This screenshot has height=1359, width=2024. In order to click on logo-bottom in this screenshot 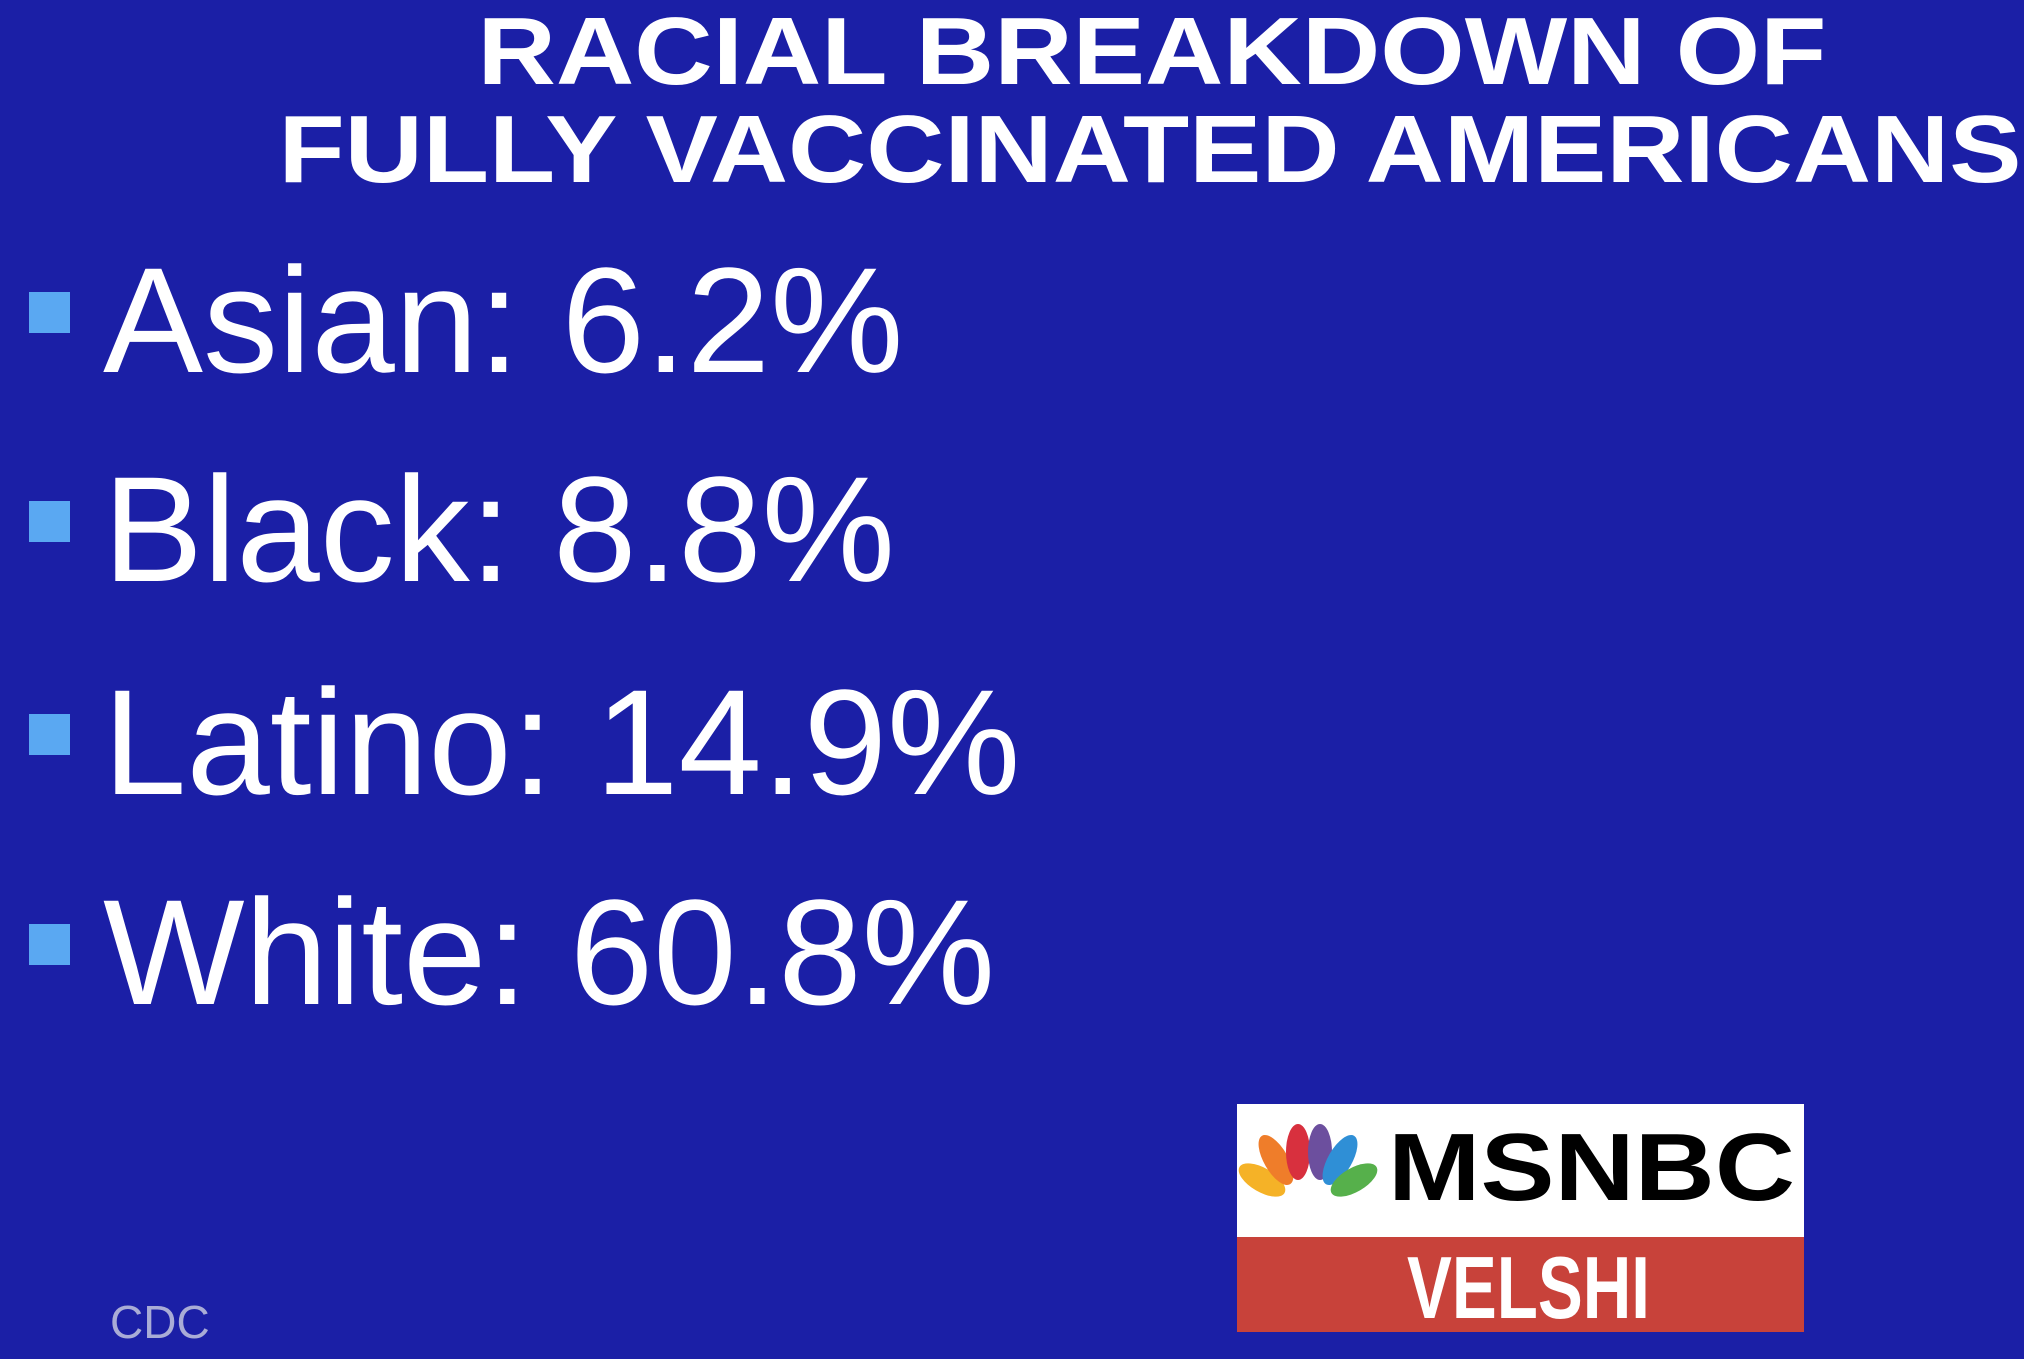, I will do `click(1520, 1284)`.